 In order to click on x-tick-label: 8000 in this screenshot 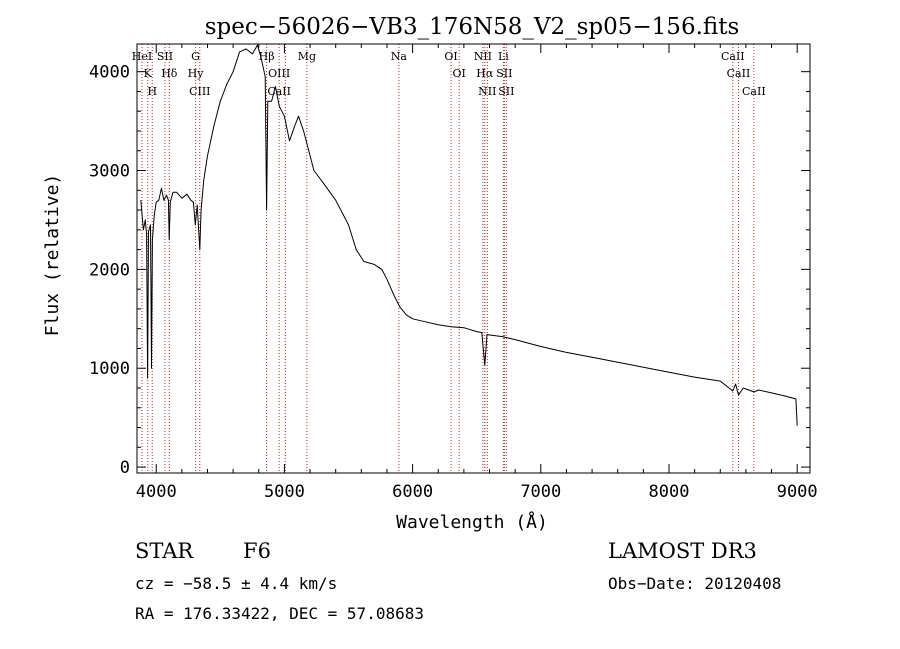, I will do `click(669, 492)`.